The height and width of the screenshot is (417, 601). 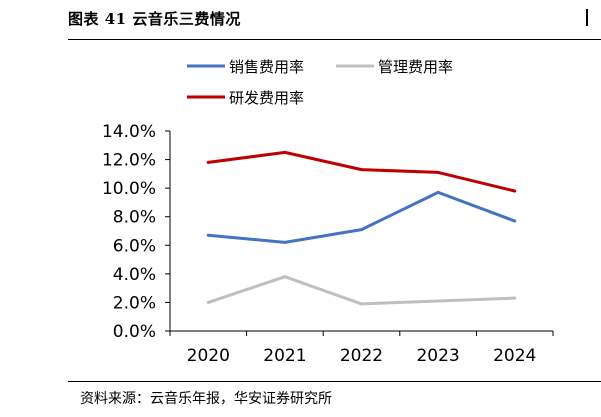 I want to click on y-tick-label: 4.0%, so click(x=134, y=275).